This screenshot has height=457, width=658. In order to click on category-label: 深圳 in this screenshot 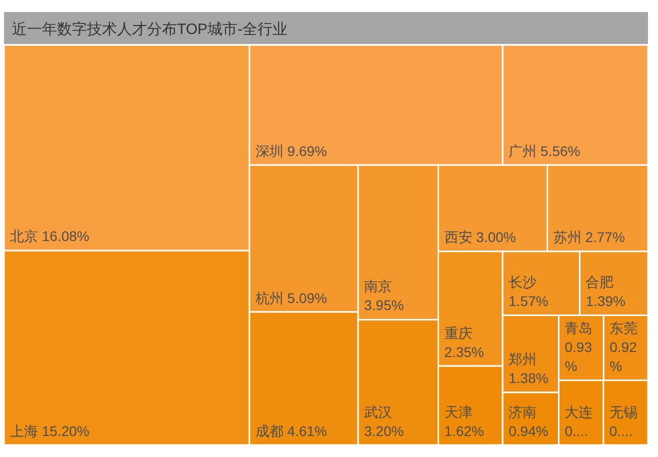, I will do `click(269, 150)`.